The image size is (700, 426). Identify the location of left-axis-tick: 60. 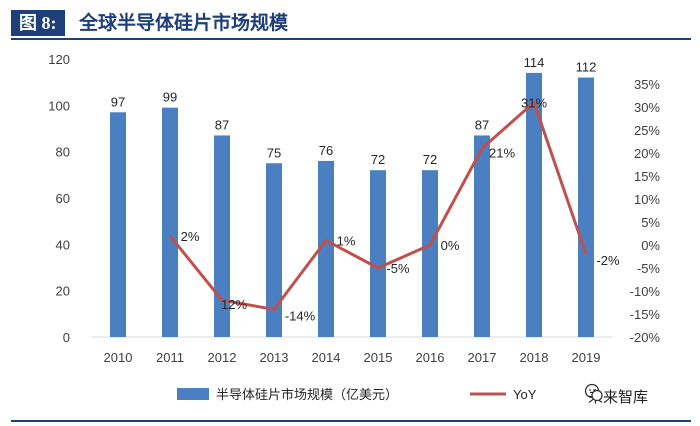
(63, 198).